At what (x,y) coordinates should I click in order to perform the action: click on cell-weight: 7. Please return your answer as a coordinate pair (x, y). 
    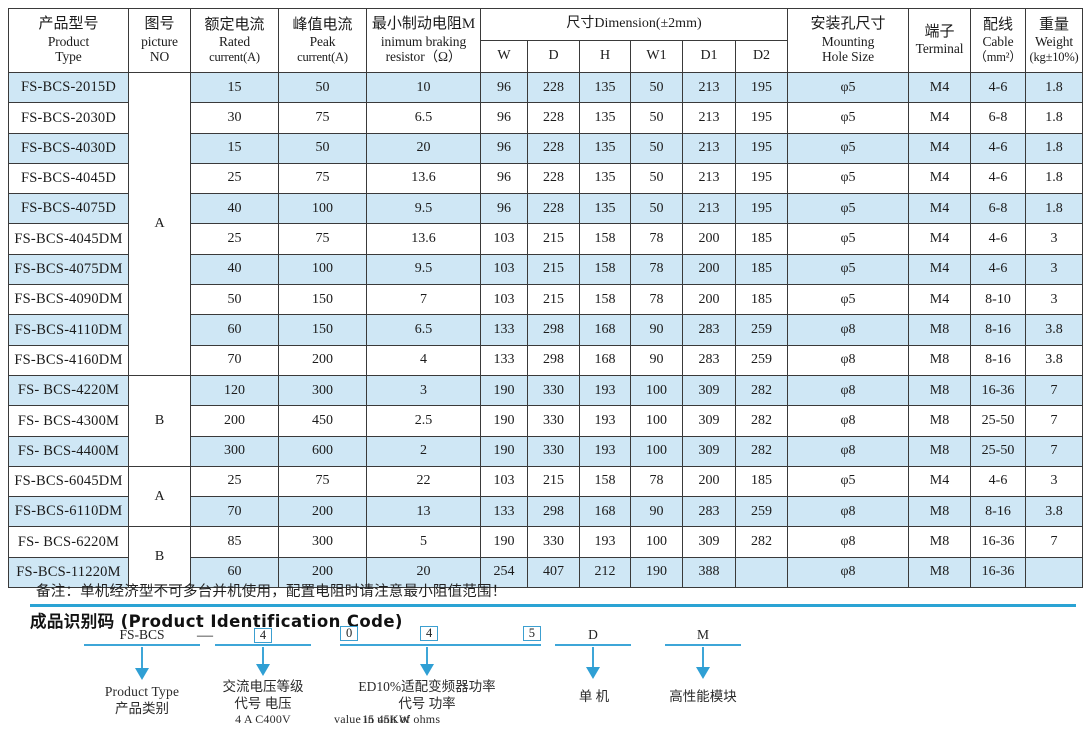
    Looking at the image, I should click on (1054, 542).